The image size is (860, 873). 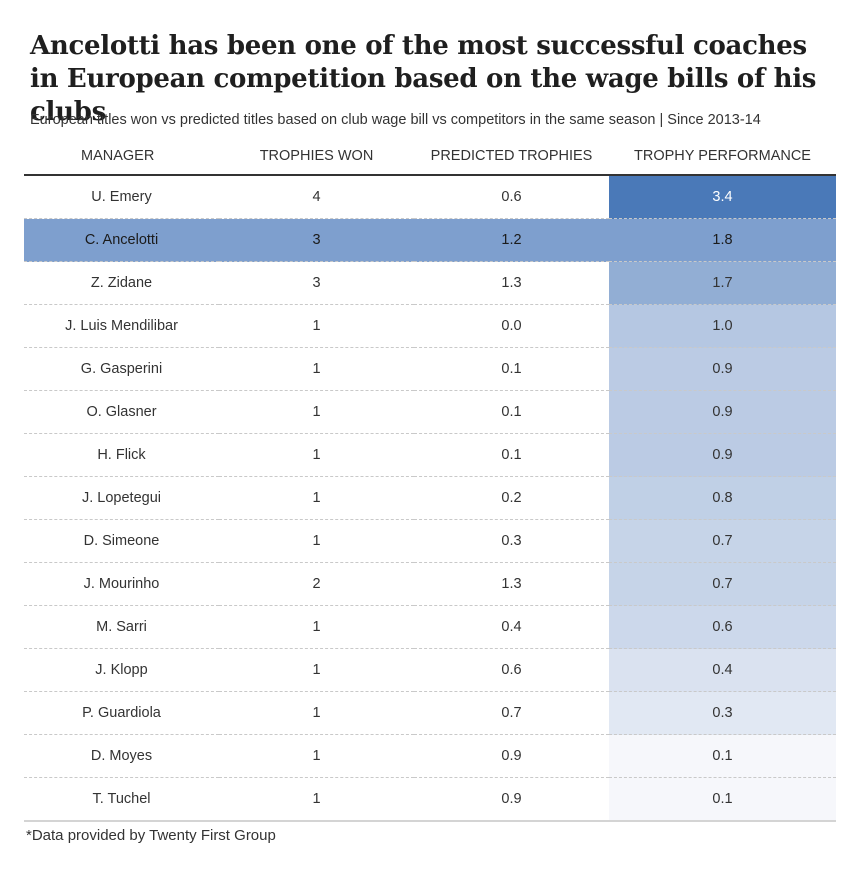 I want to click on cell-manager: G. Gasperini, so click(x=121, y=369).